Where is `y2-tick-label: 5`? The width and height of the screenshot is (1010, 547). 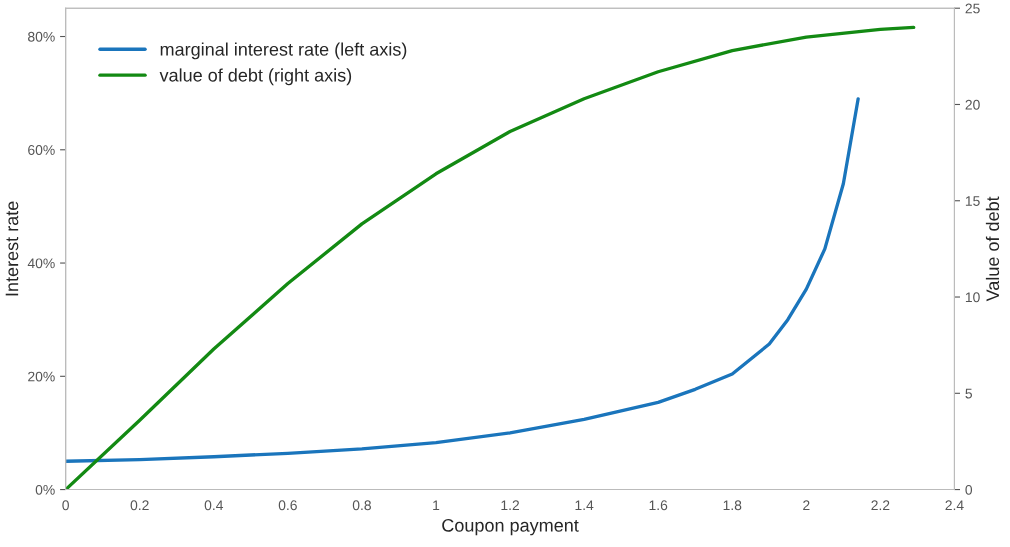 y2-tick-label: 5 is located at coordinates (969, 393).